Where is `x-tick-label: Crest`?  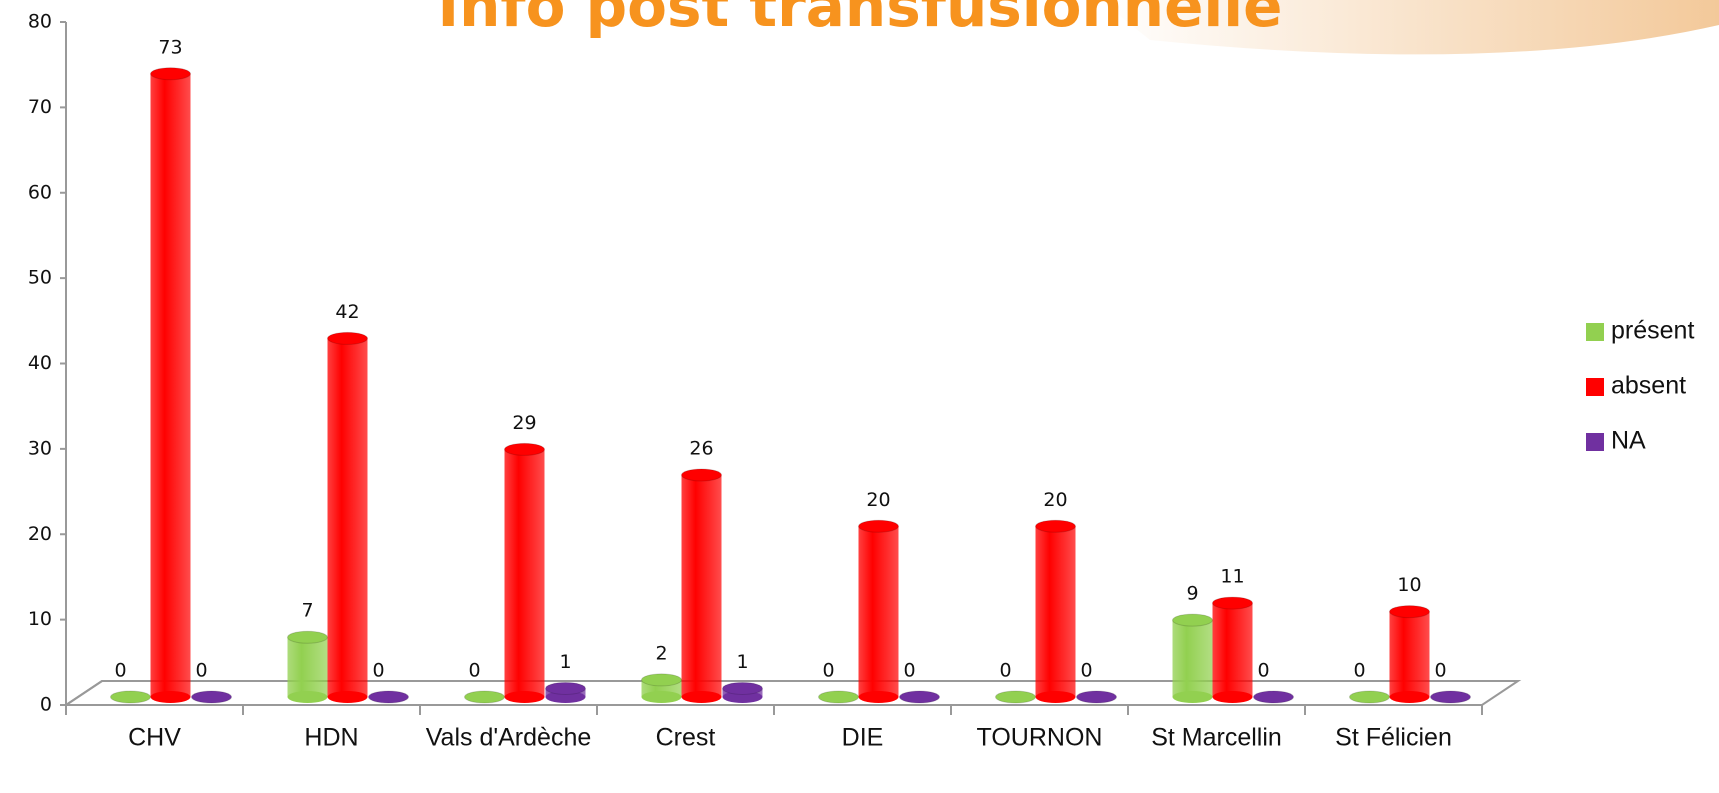 x-tick-label: Crest is located at coordinates (686, 738).